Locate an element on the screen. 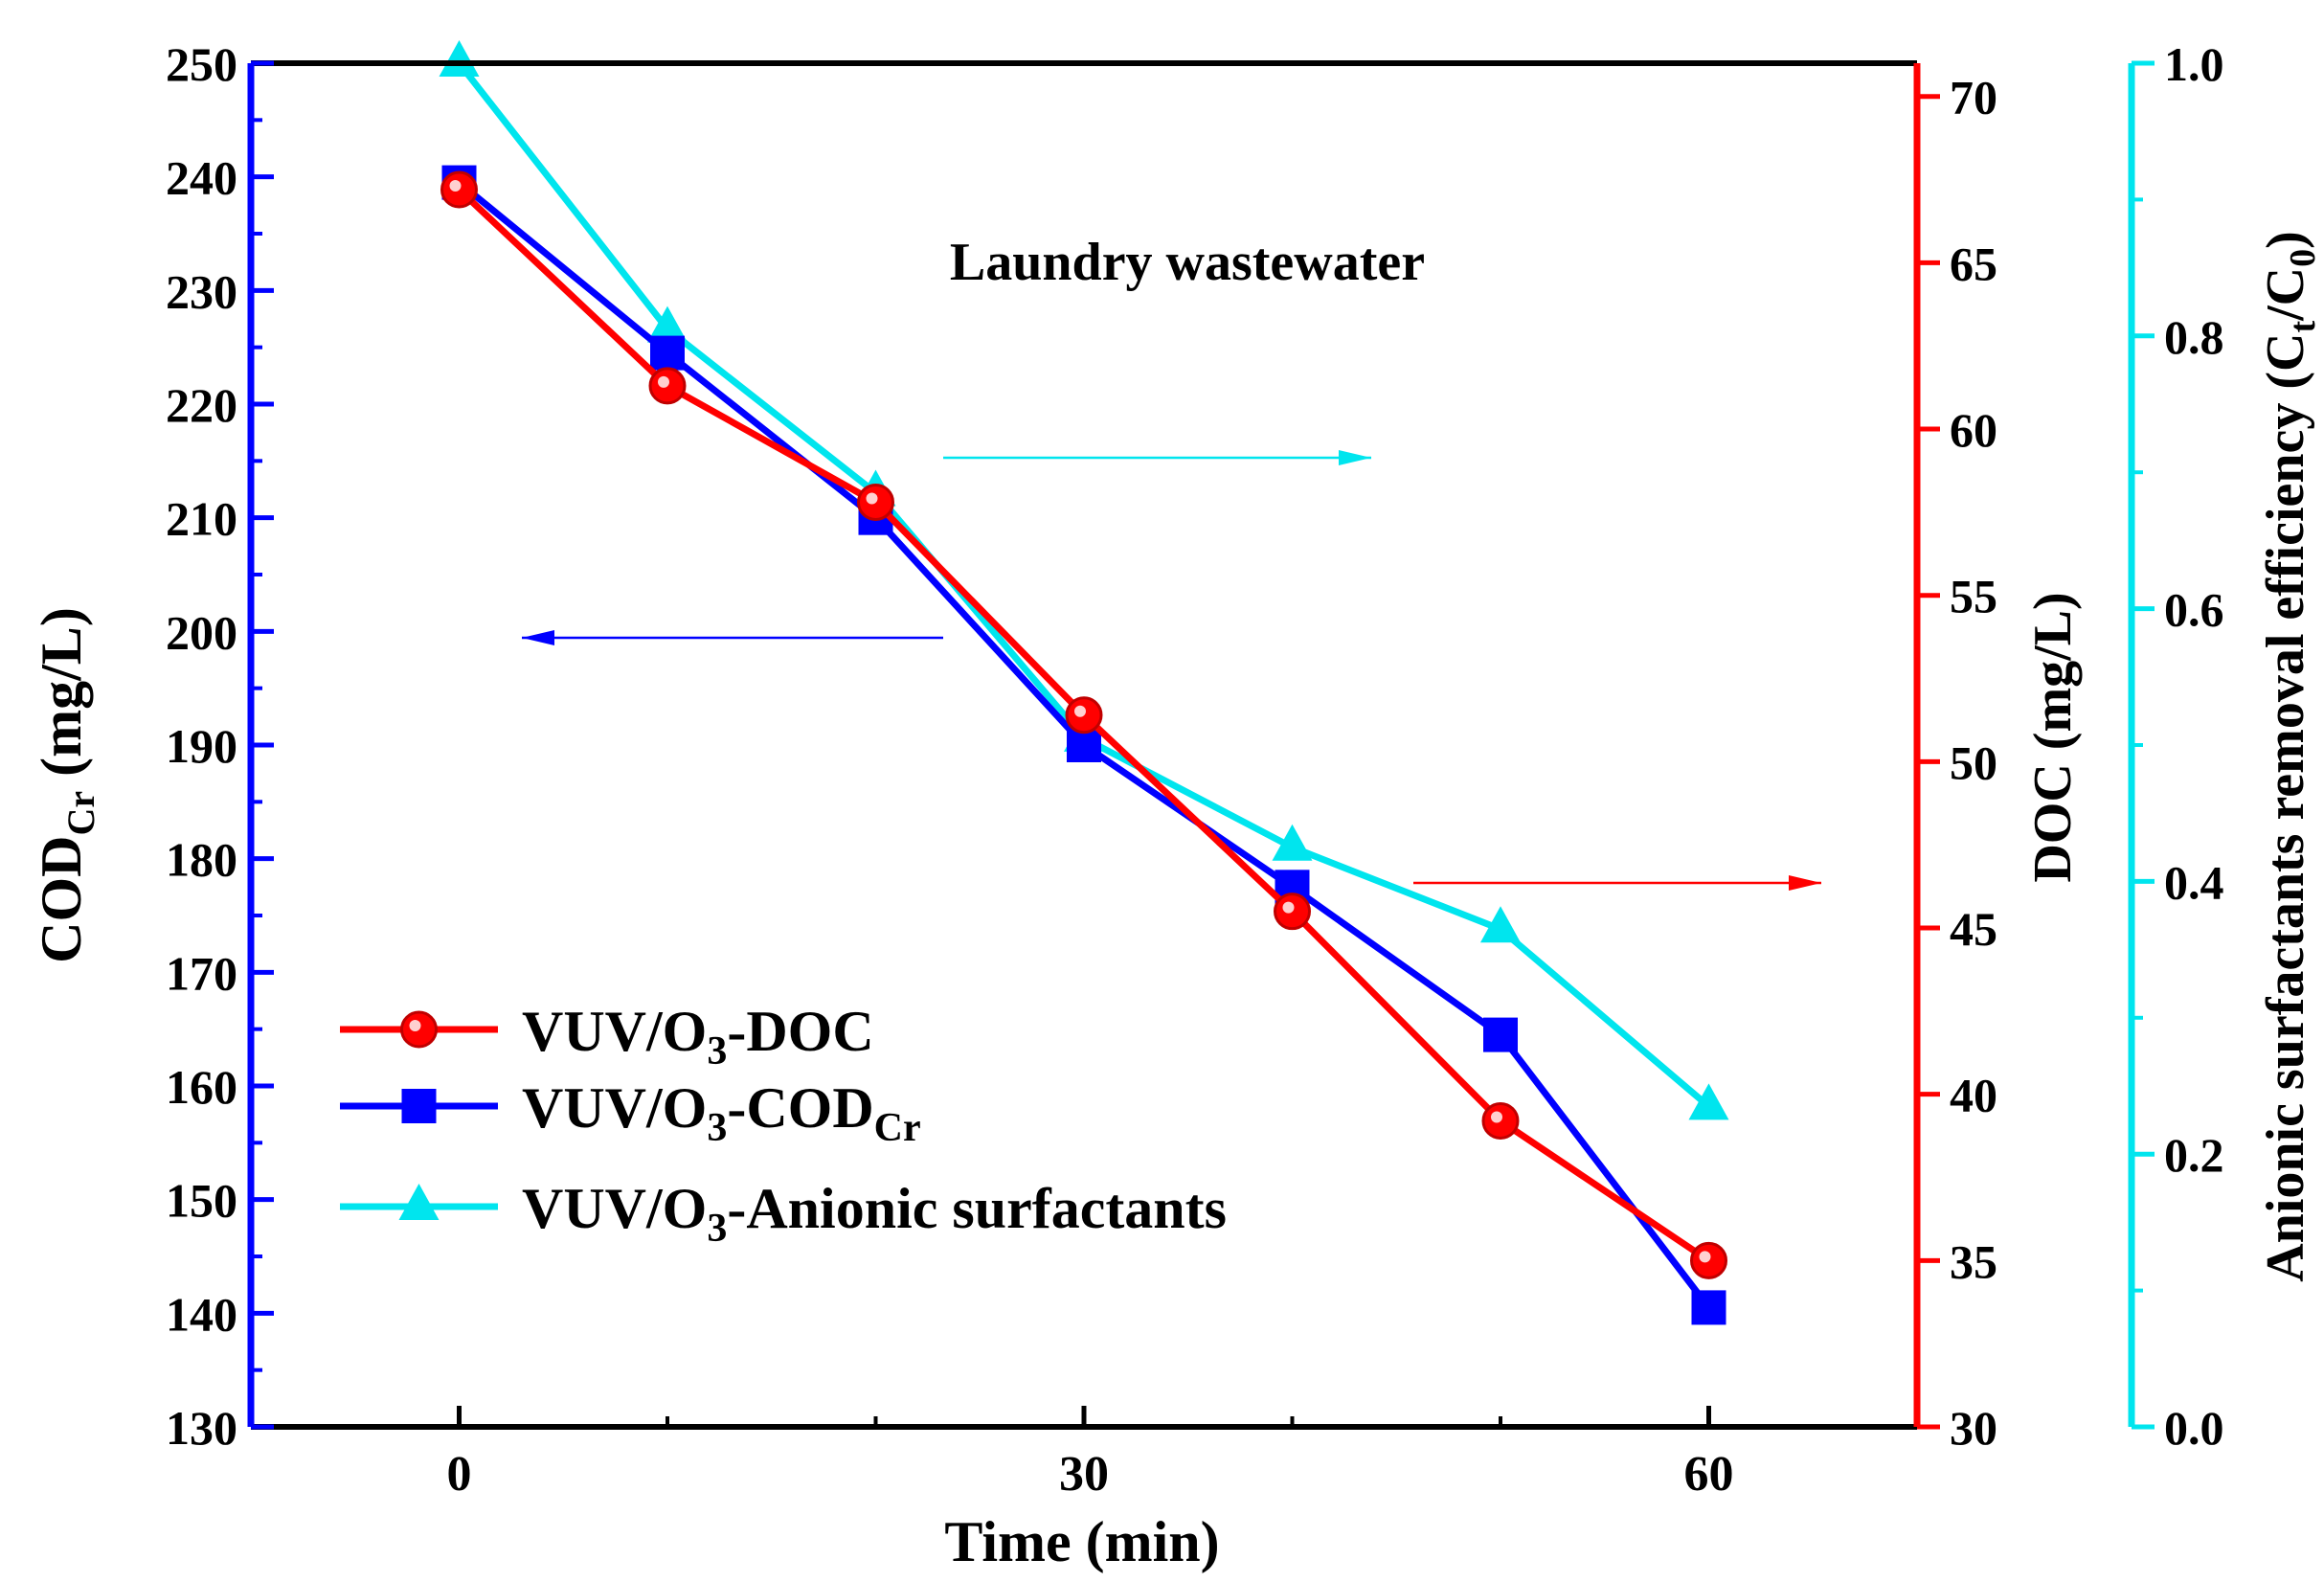 The height and width of the screenshot is (1582, 2324). legend-entry: VUV/O3-Anionic surfactants is located at coordinates (783, 1214).